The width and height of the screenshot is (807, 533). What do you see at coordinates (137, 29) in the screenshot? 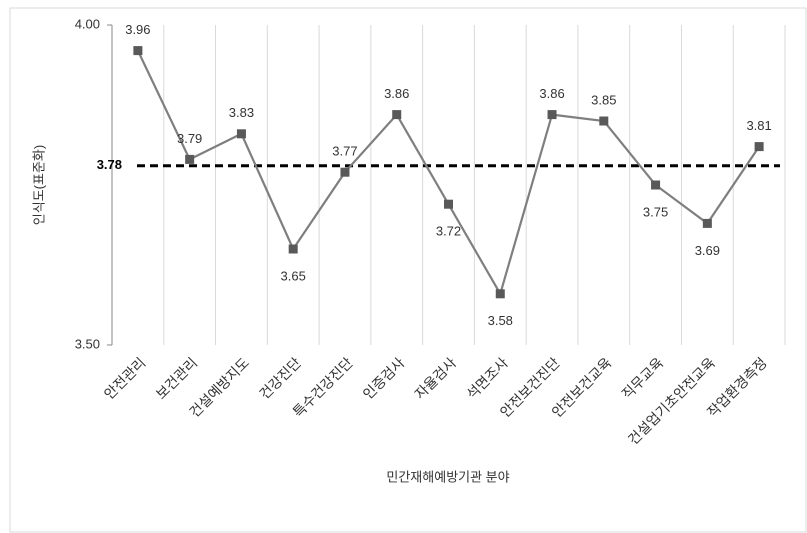
I see `value-label: 3.96` at bounding box center [137, 29].